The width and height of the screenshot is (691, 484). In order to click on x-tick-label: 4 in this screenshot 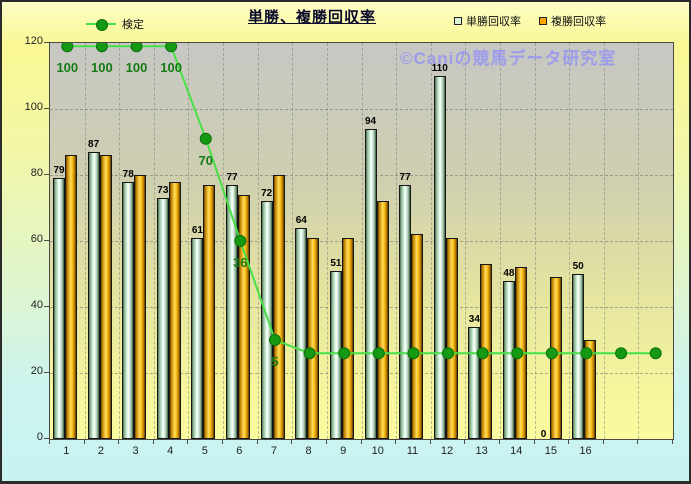, I will do `click(170, 451)`.